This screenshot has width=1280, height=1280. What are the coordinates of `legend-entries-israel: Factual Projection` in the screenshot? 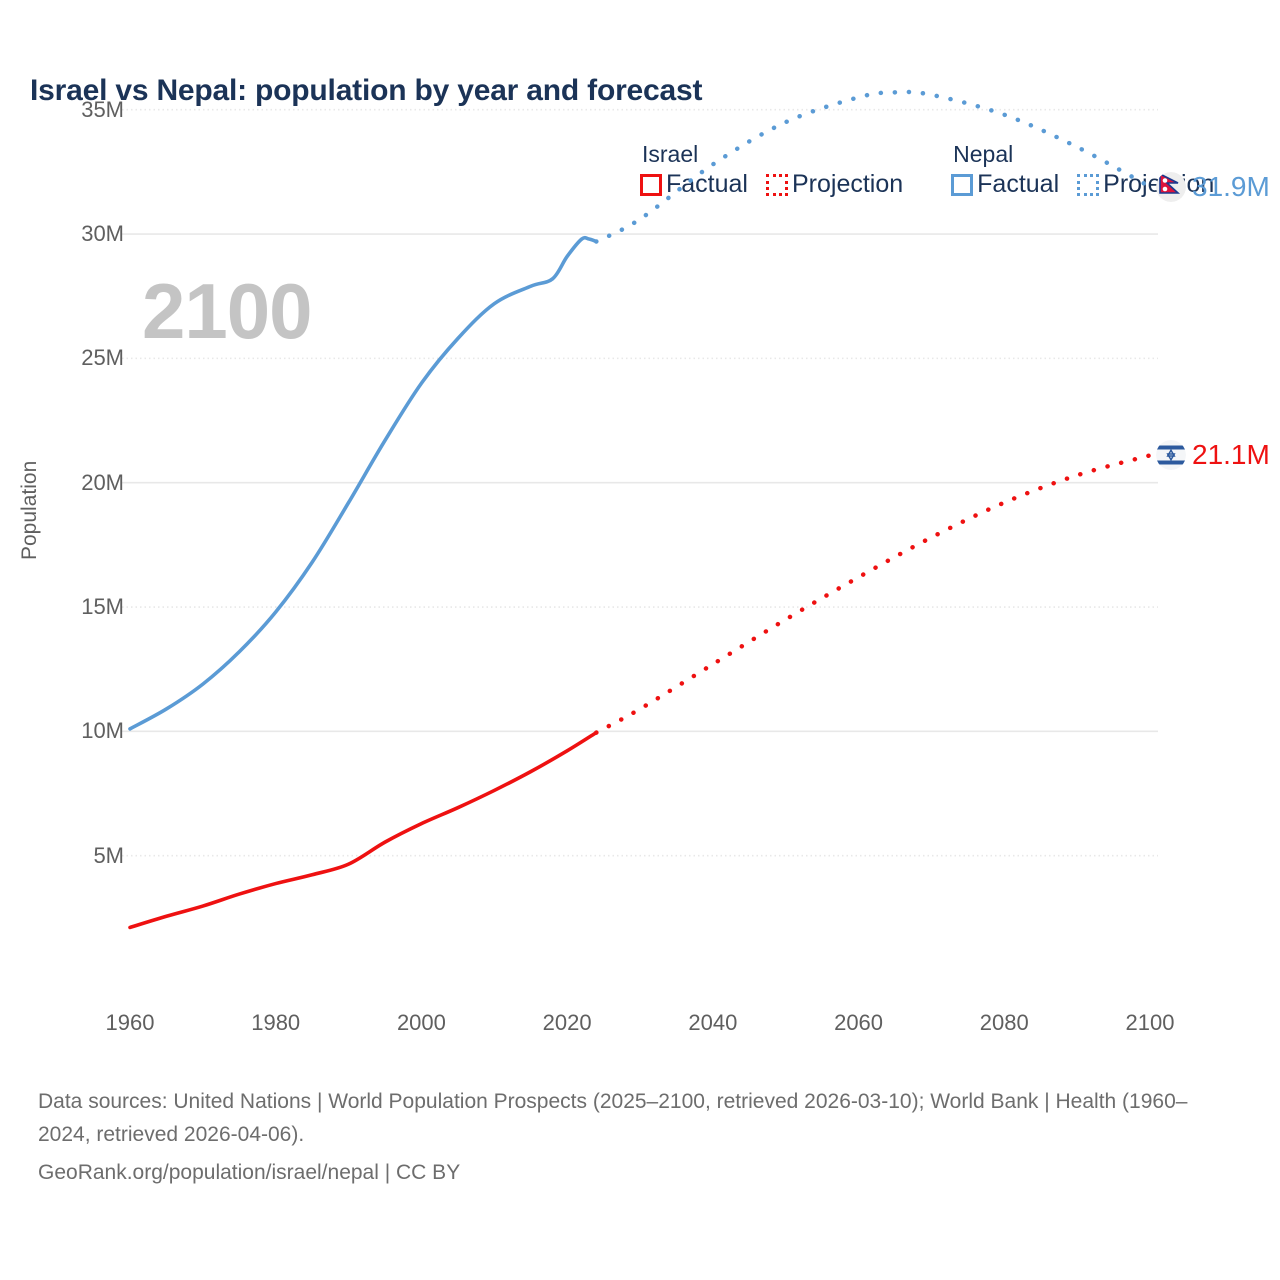 It's located at (771, 184).